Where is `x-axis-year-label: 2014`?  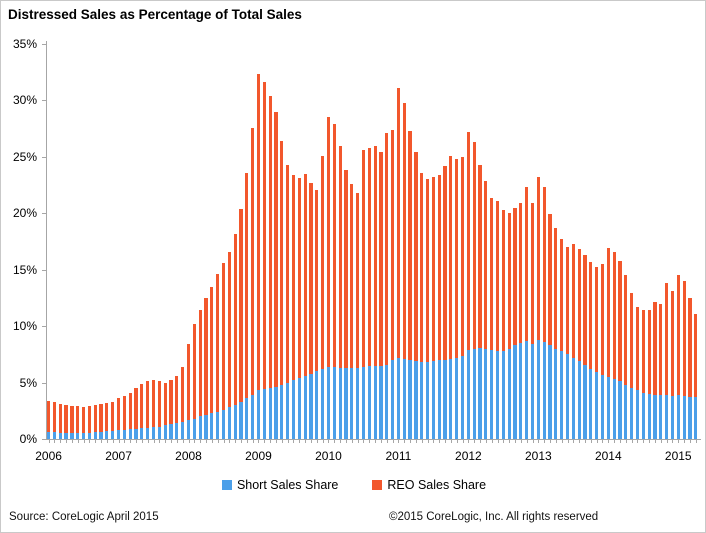
x-axis-year-label: 2014 is located at coordinates (608, 456).